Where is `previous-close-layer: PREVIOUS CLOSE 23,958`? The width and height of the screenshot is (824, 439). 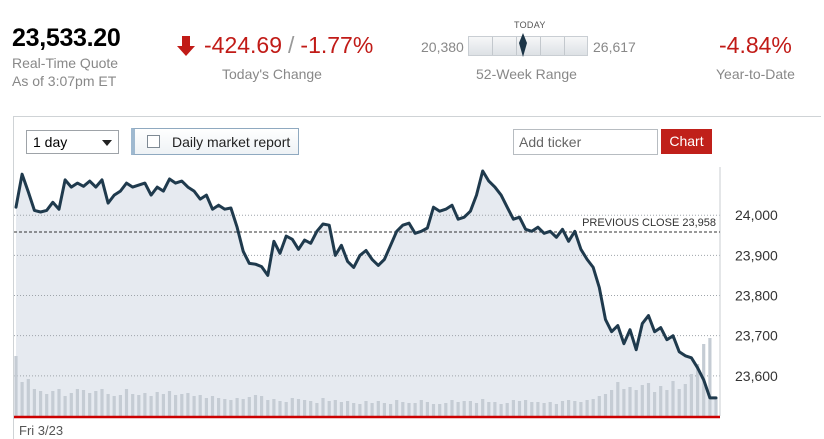
previous-close-layer: PREVIOUS CLOSE 23,958 is located at coordinates (367, 225).